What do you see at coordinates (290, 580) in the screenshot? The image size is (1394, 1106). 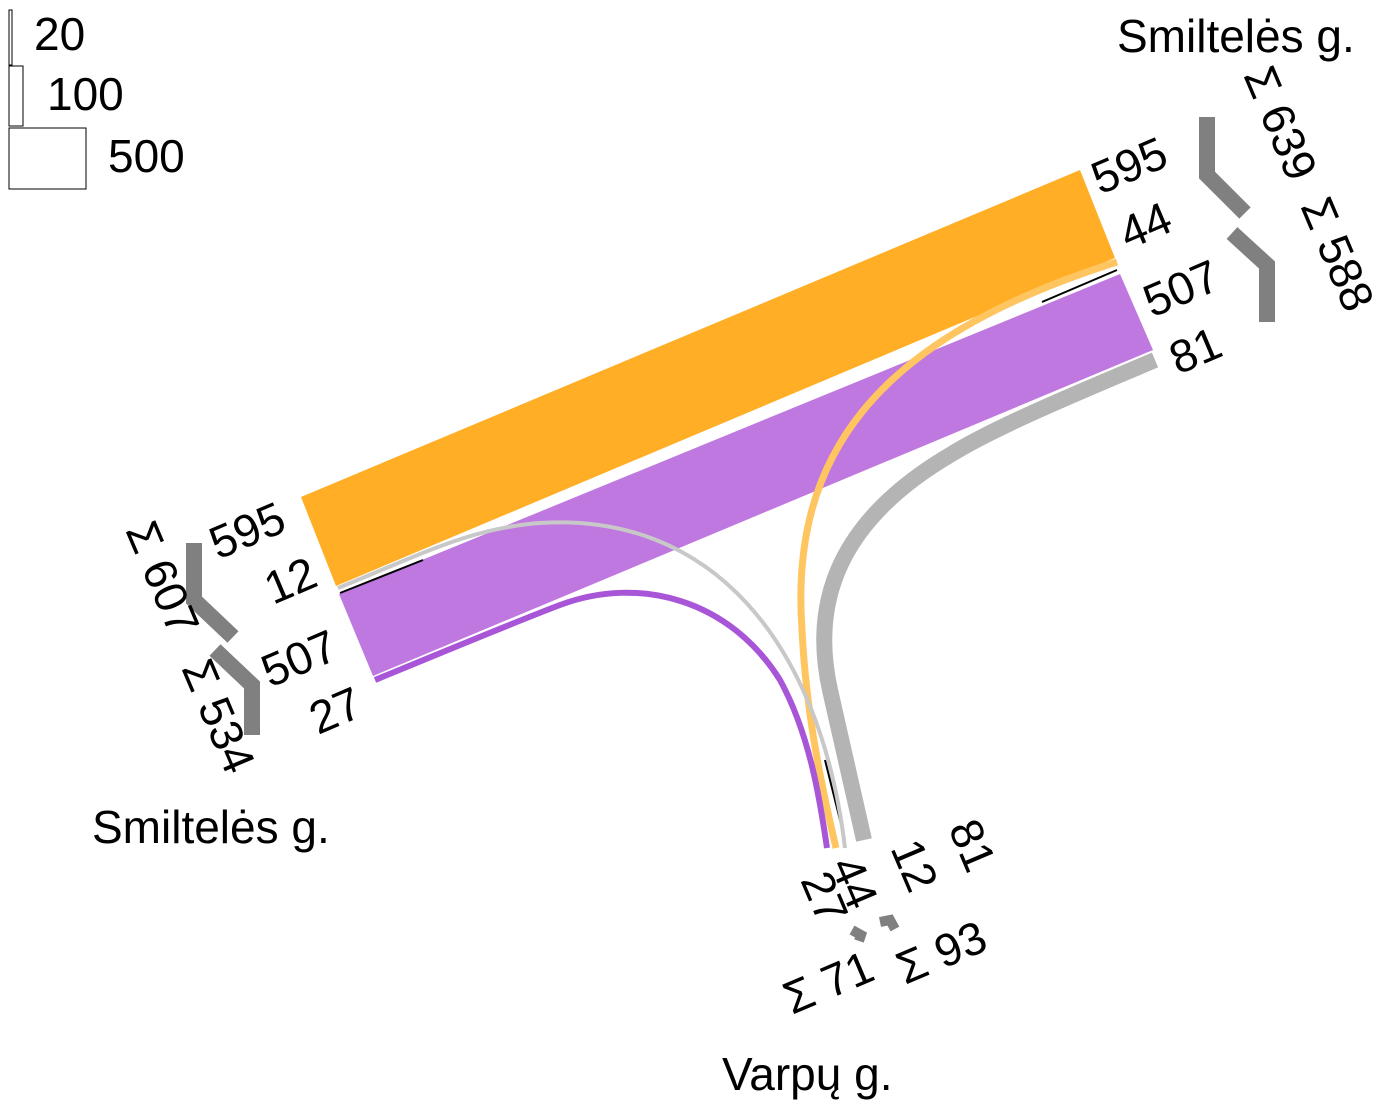 I see `sw-flow-12-label: 12` at bounding box center [290, 580].